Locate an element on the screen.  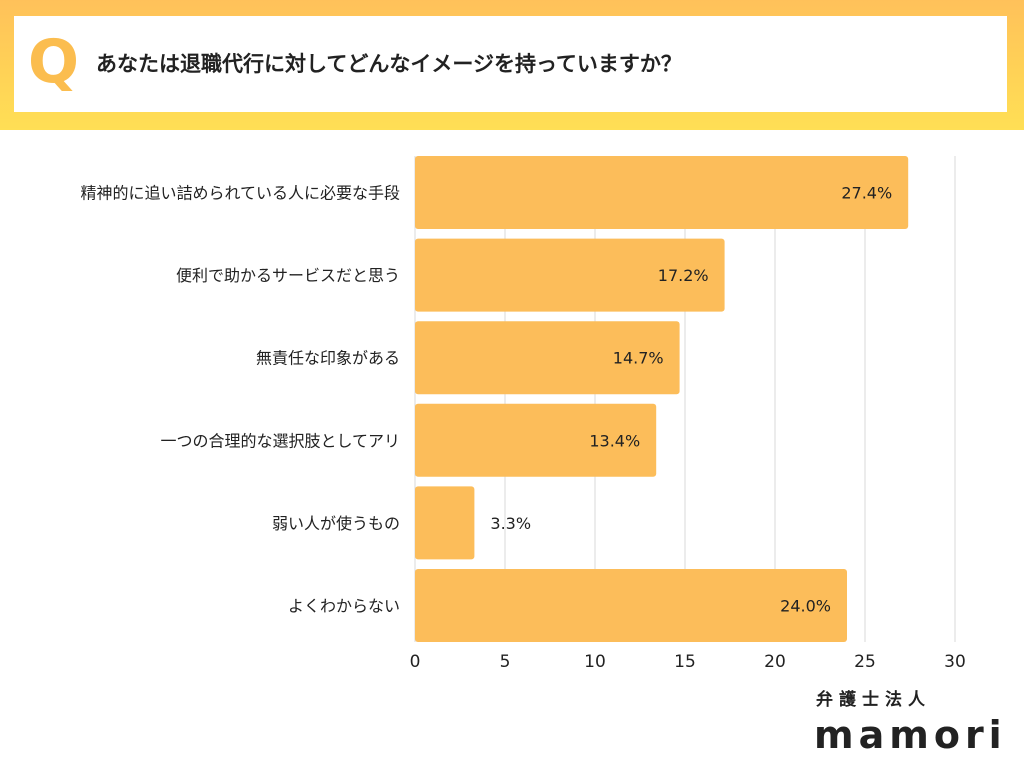
category-label: よくわからない is located at coordinates (344, 606).